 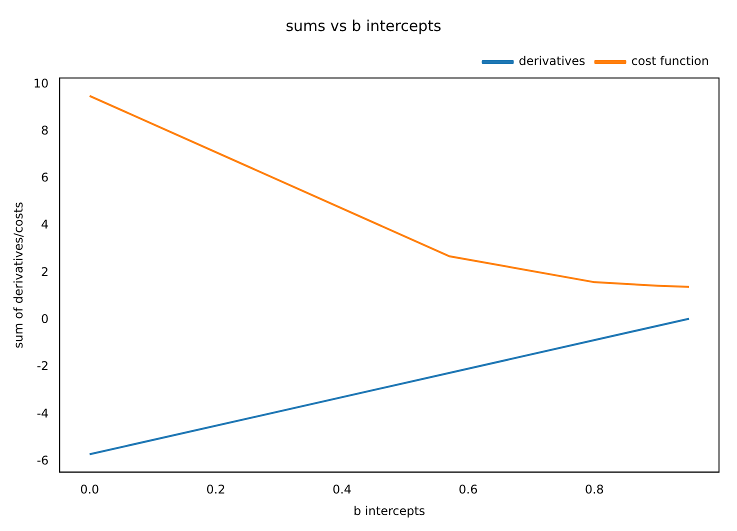 I want to click on y-tick-label: -4, so click(x=42, y=413).